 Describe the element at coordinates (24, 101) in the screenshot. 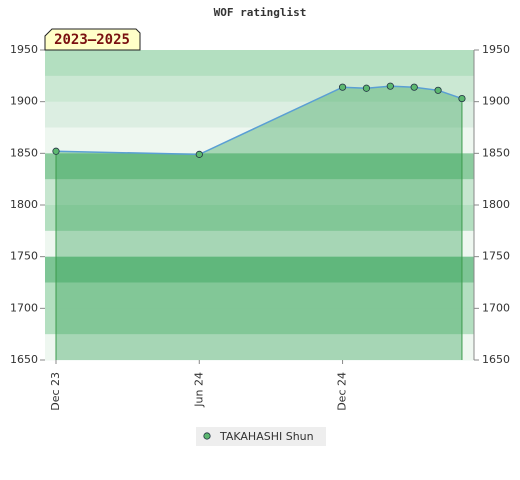

I see `y-tick-label: 1900` at that location.